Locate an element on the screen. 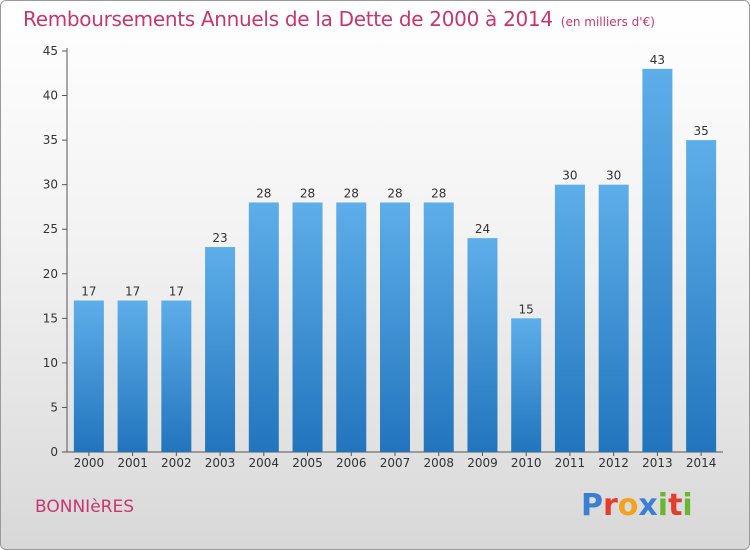 The width and height of the screenshot is (750, 550). commune-name: BONNIèRES is located at coordinates (84, 507).